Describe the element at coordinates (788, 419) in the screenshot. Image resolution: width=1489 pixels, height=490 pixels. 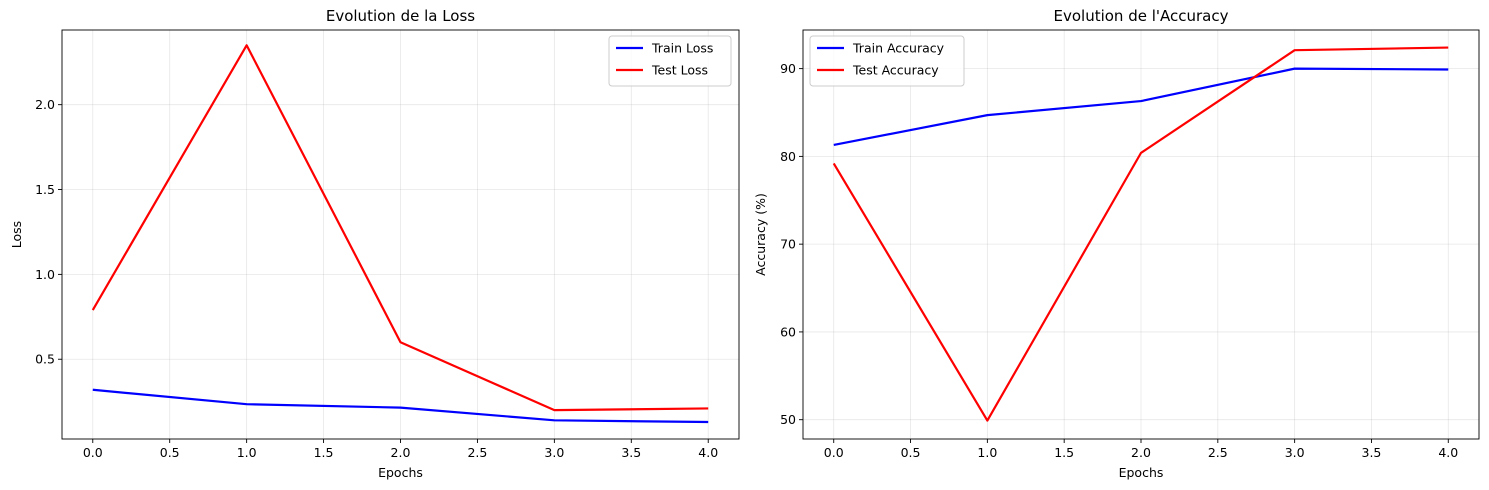
I see `y-tick-label: 50` at that location.